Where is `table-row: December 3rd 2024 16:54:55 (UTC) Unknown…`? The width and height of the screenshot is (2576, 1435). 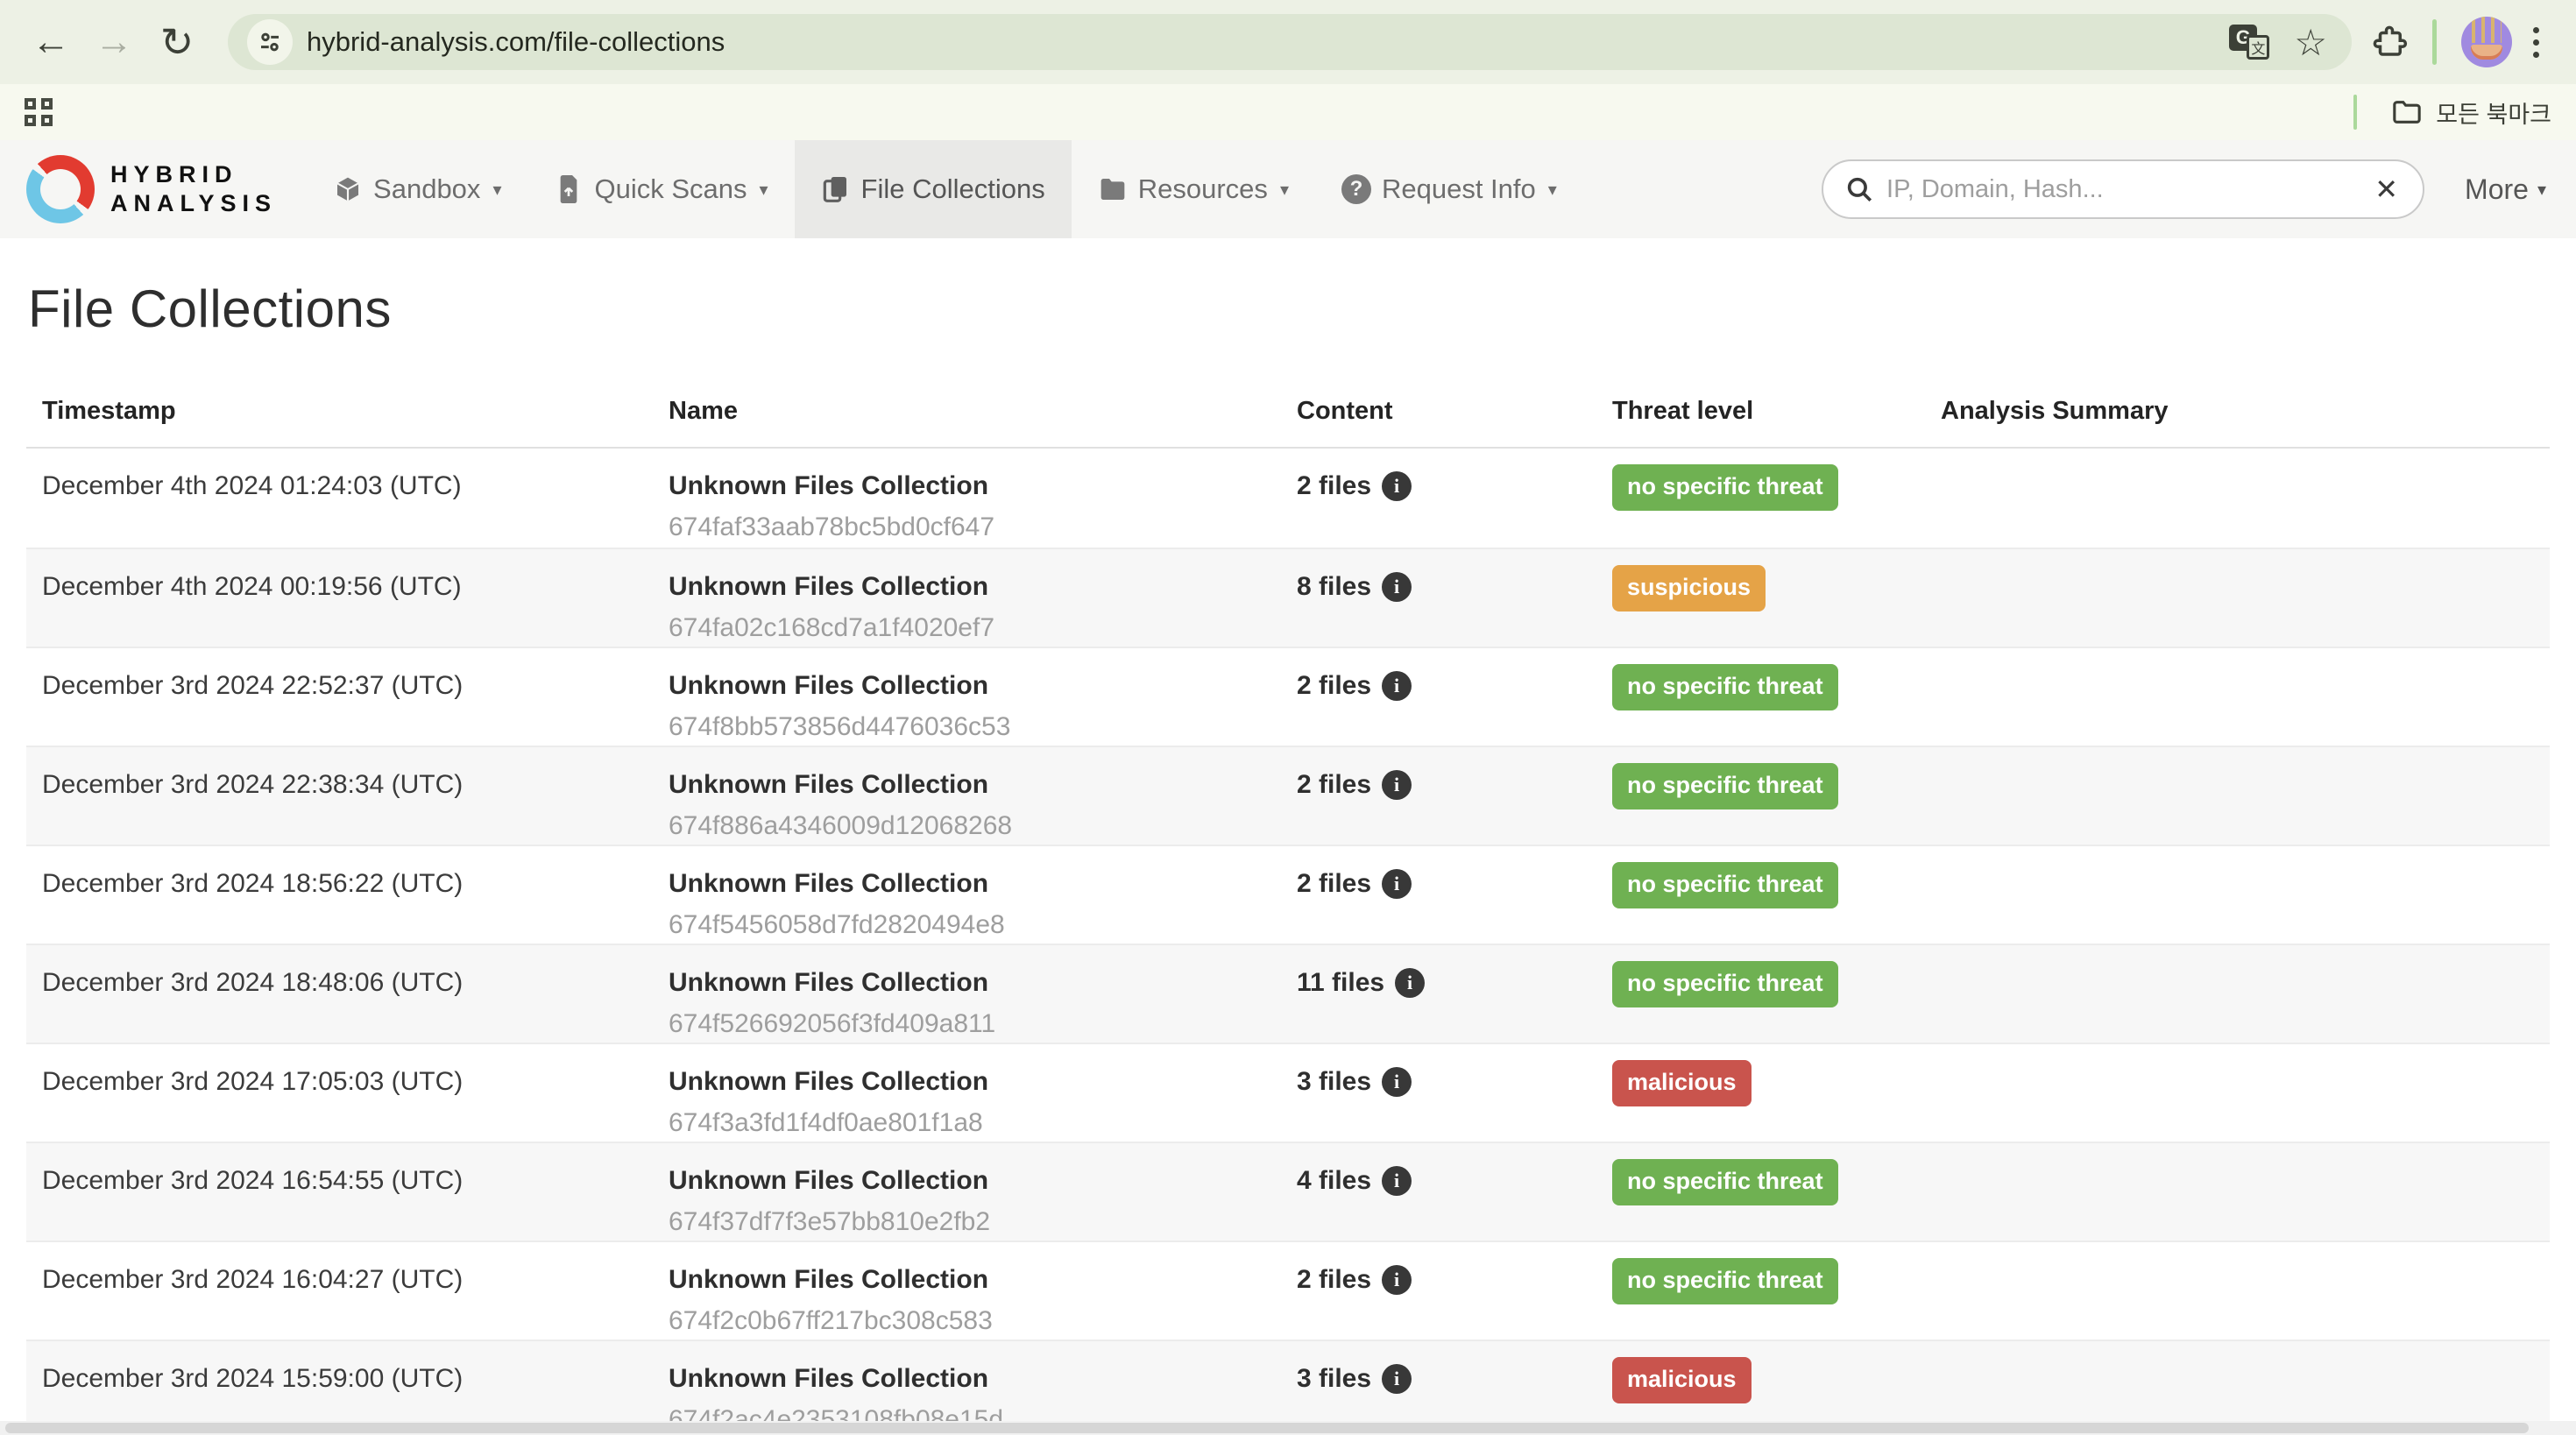
table-row: December 3rd 2024 16:54:55 (UTC) Unknown… is located at coordinates (1288, 1191).